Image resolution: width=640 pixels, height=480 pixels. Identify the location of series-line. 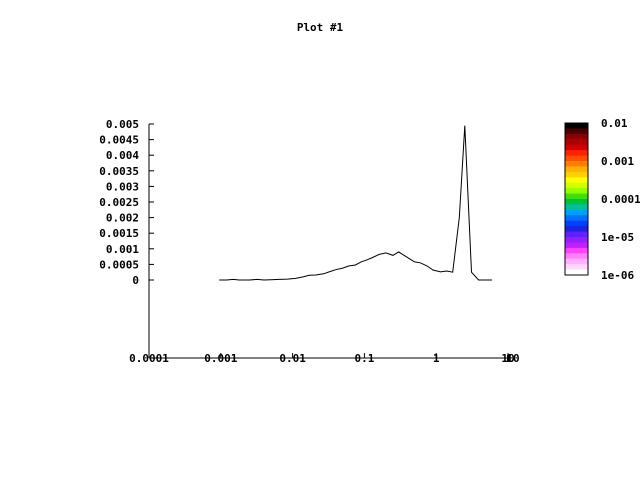
(356, 203).